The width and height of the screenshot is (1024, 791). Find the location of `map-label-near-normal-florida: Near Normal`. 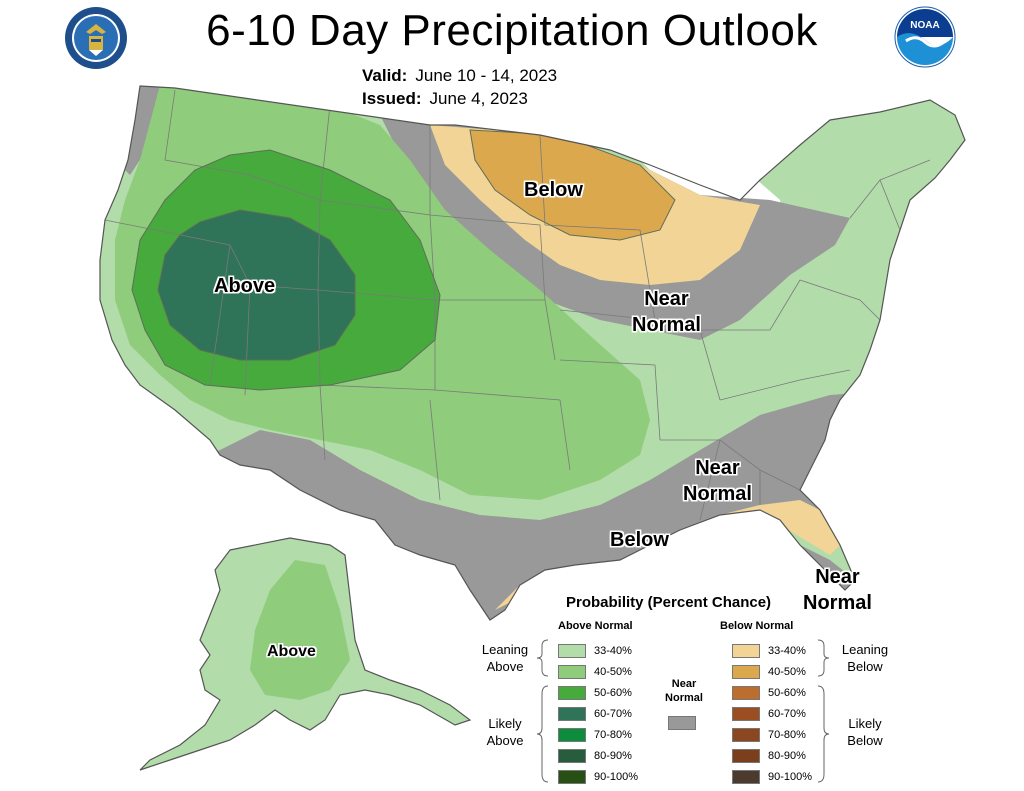

map-label-near-normal-florida: Near Normal is located at coordinates (837, 590).